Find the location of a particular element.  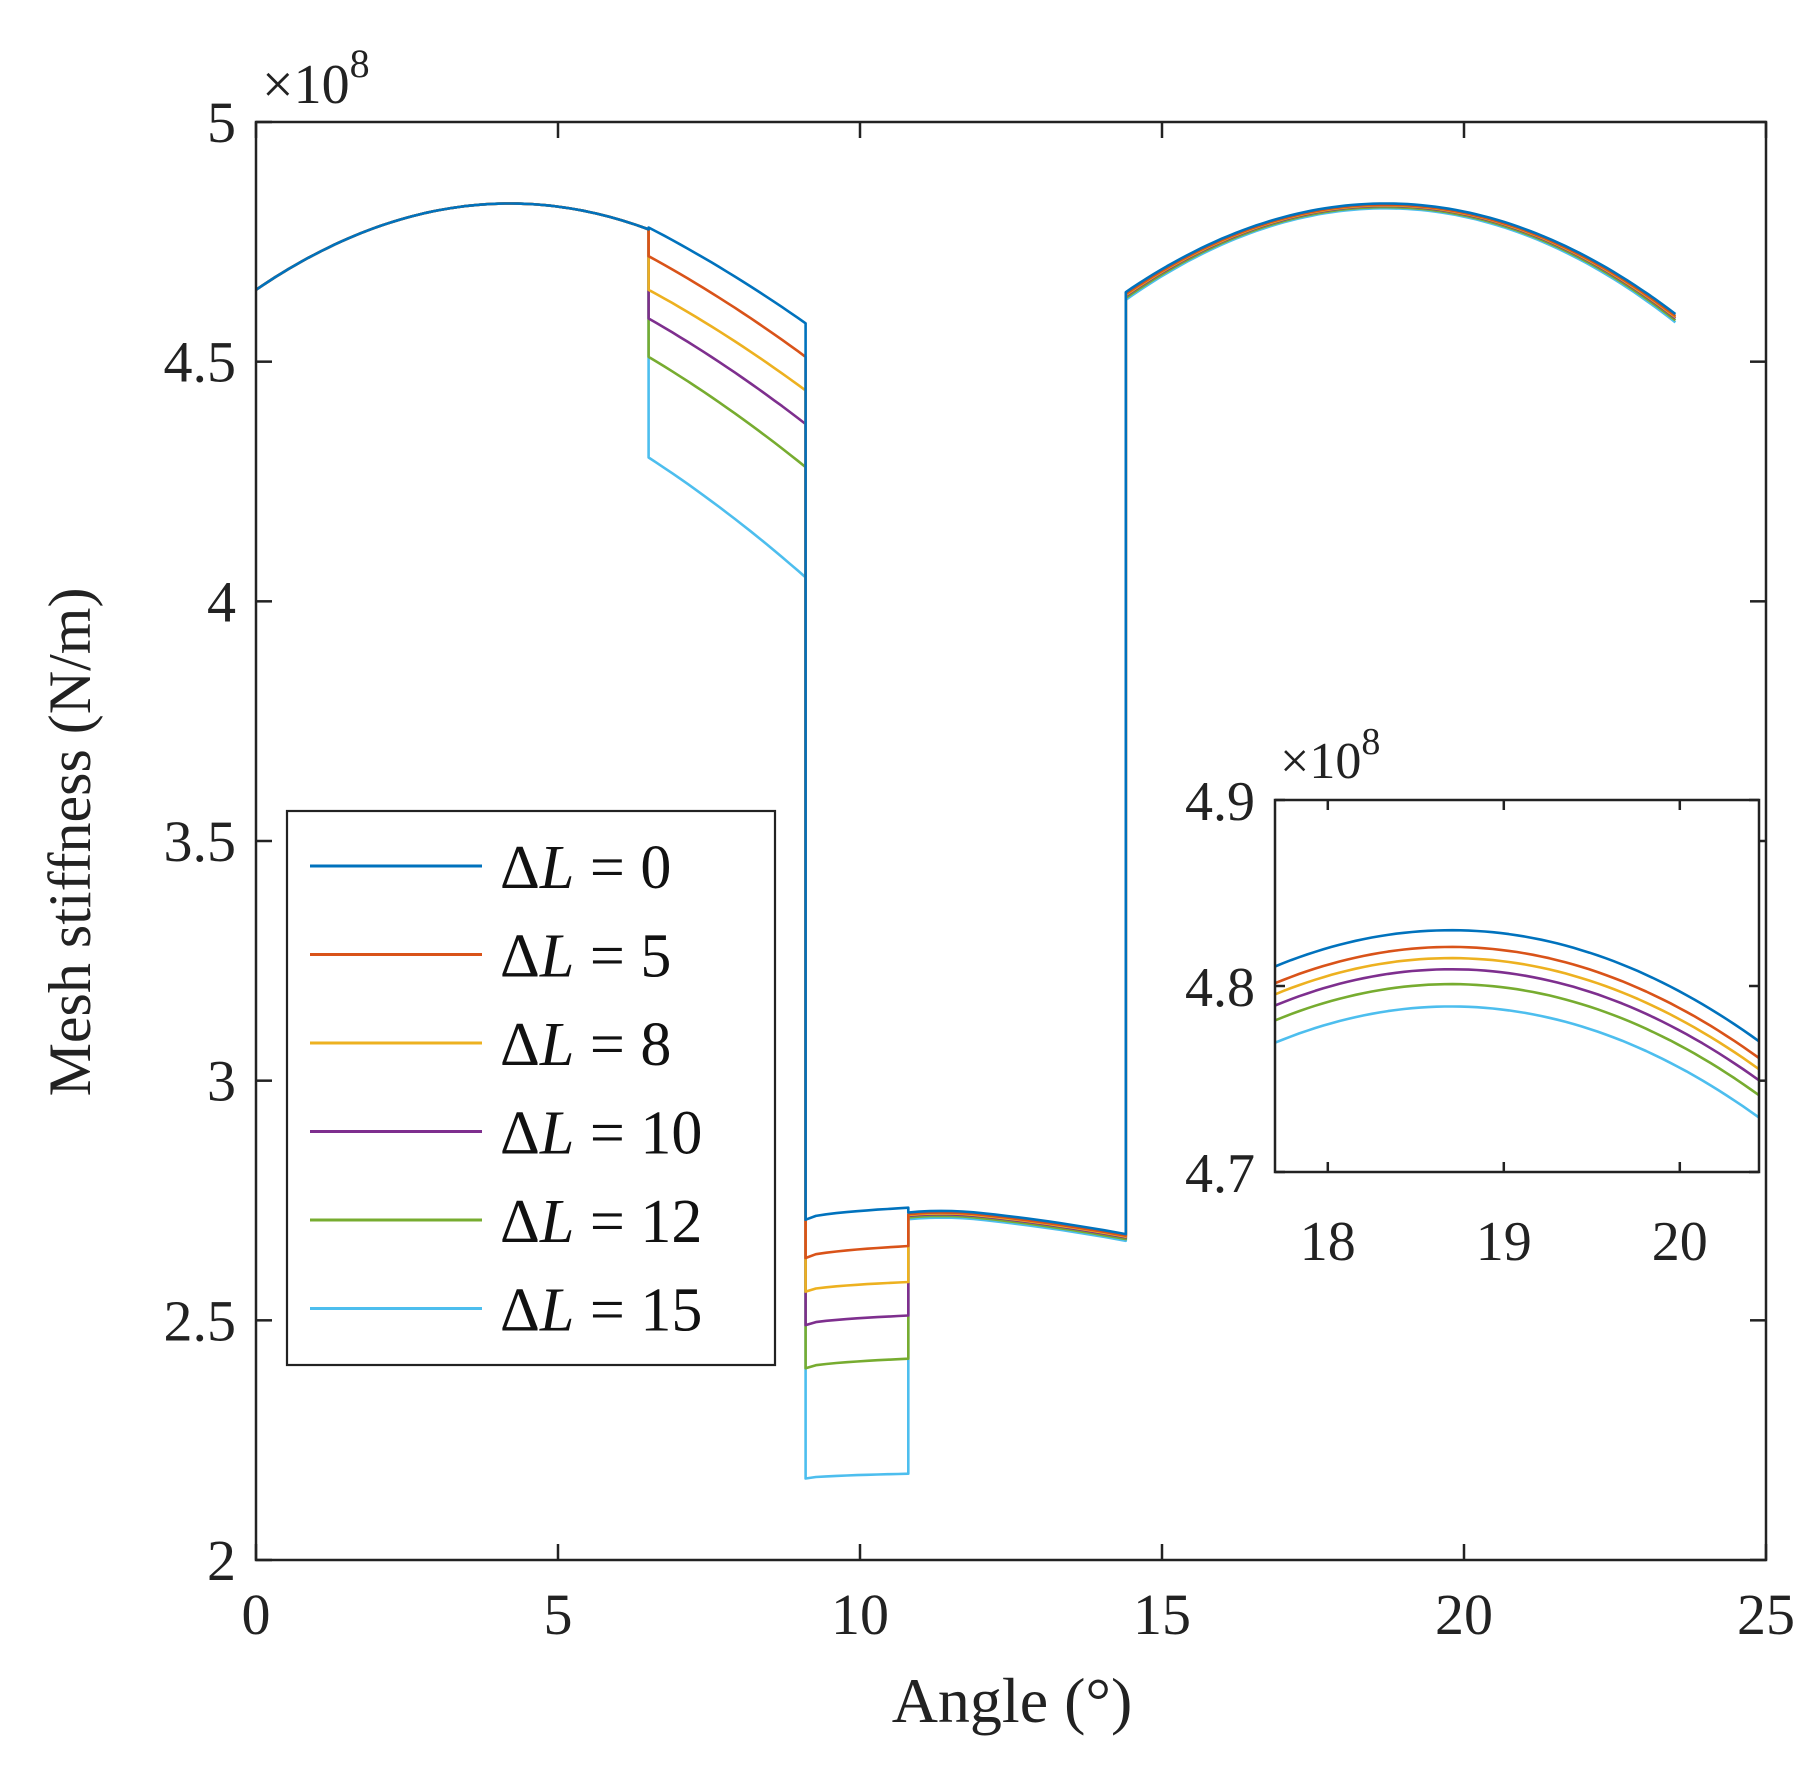

inset-plot: 18 19 20 4.7 4.8 4.9 ×10⁸ is located at coordinates (1473, 997).